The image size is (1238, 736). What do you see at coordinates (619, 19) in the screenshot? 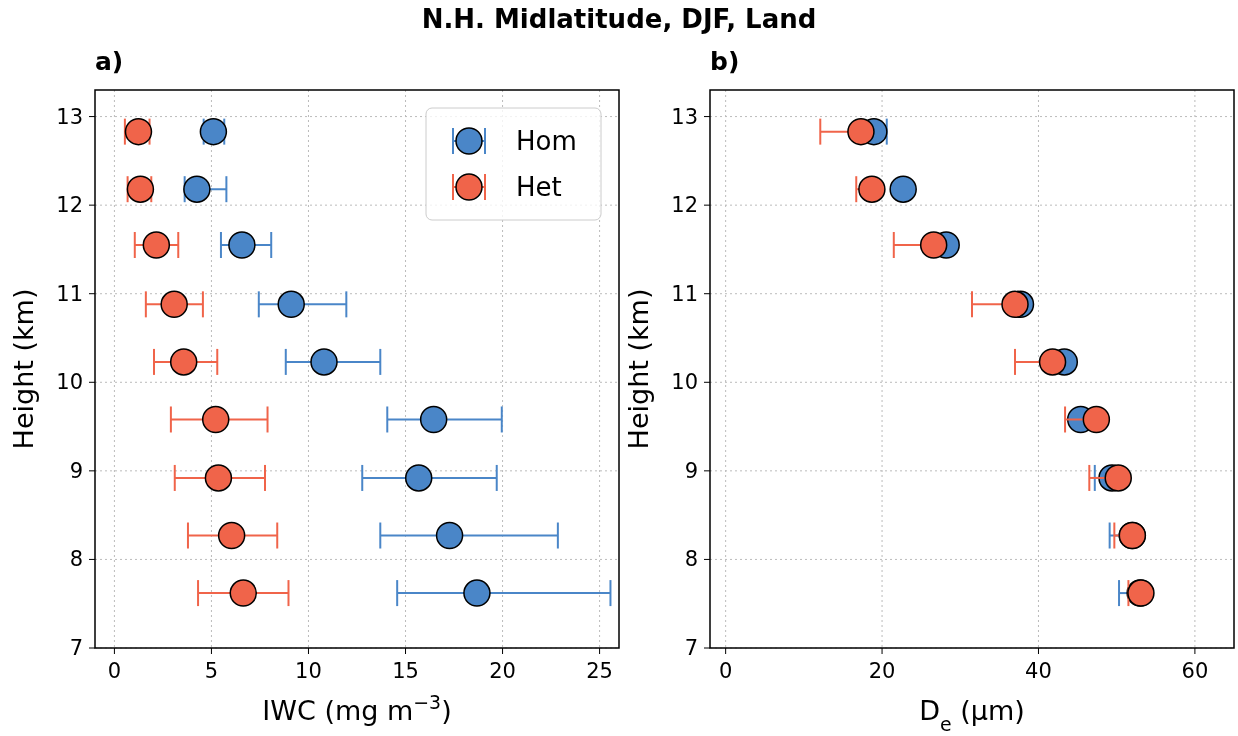
I see `text: N.H. Midlatitude, DJF, Land` at bounding box center [619, 19].